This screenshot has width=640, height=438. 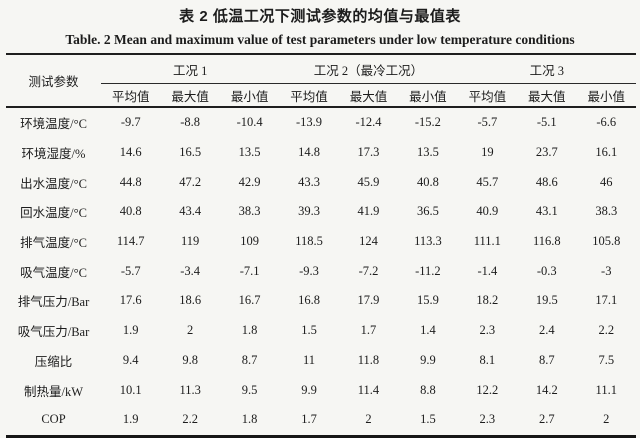 I want to click on value-cell: -7.2, so click(x=368, y=270).